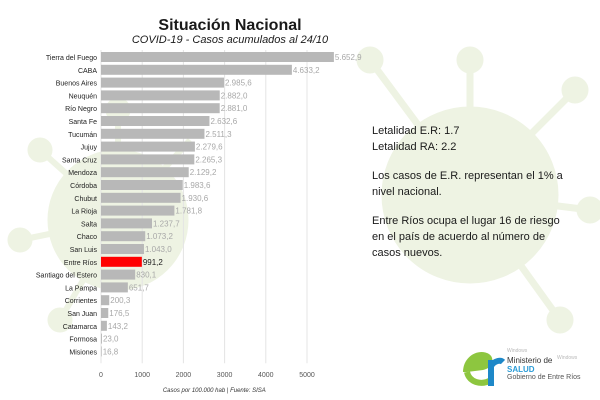 This screenshot has width=600, height=400. I want to click on logo-small-text-2: Windows, so click(567, 358).